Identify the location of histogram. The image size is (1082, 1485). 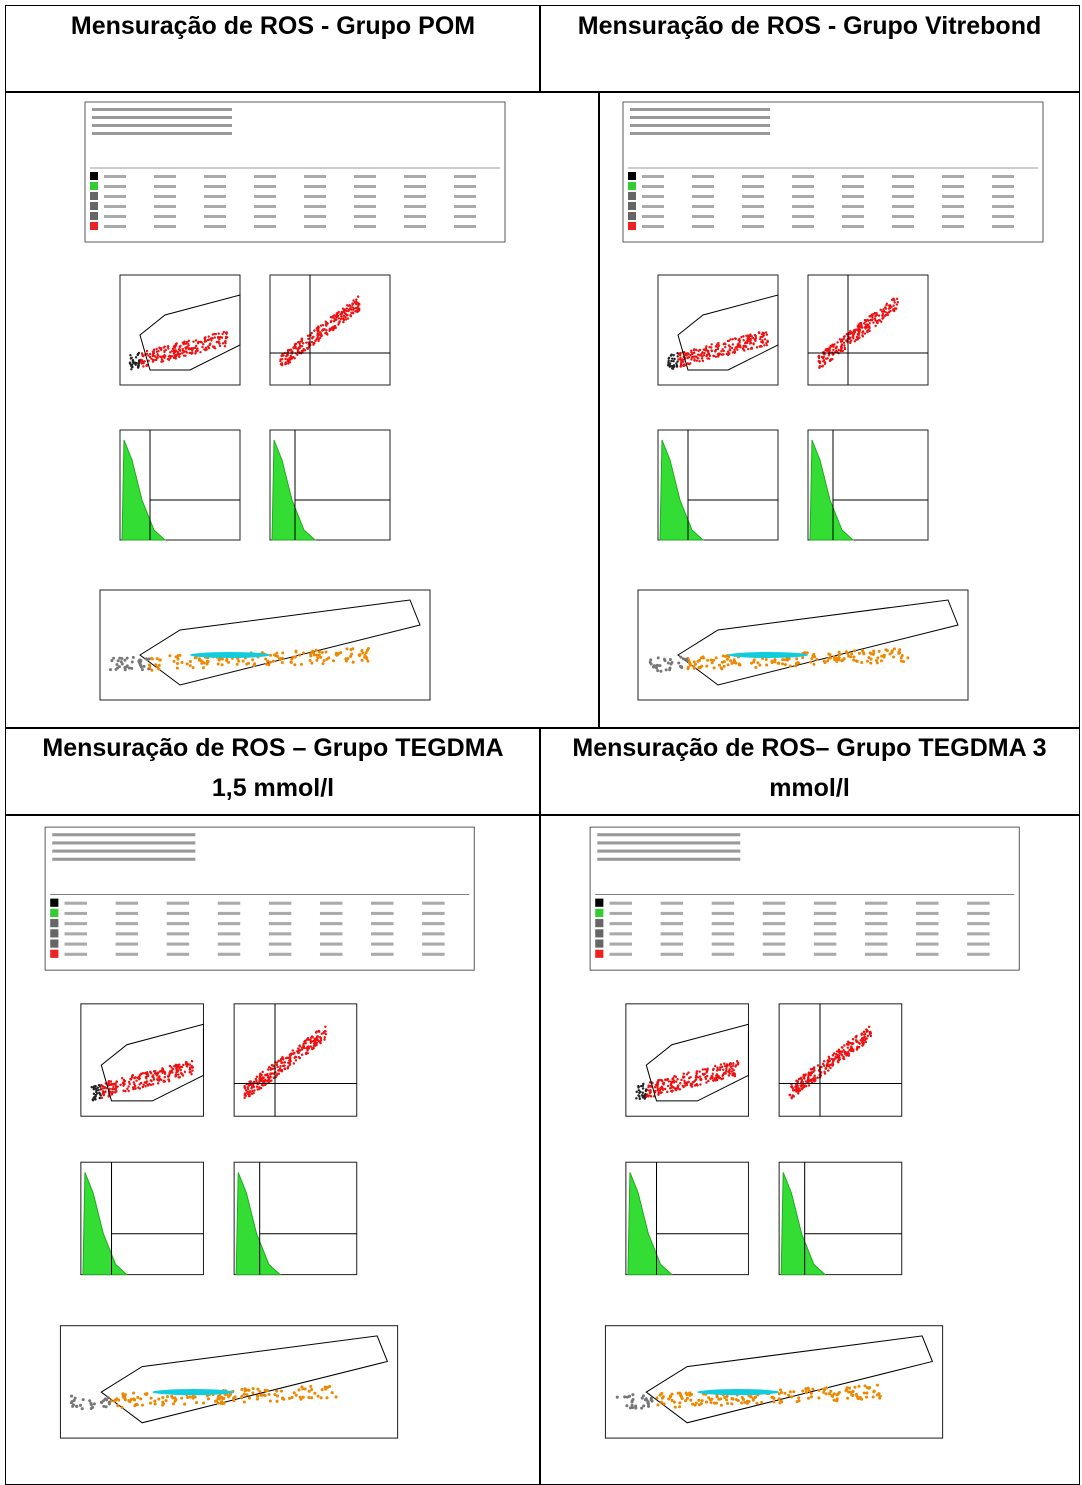
(650, 1223).